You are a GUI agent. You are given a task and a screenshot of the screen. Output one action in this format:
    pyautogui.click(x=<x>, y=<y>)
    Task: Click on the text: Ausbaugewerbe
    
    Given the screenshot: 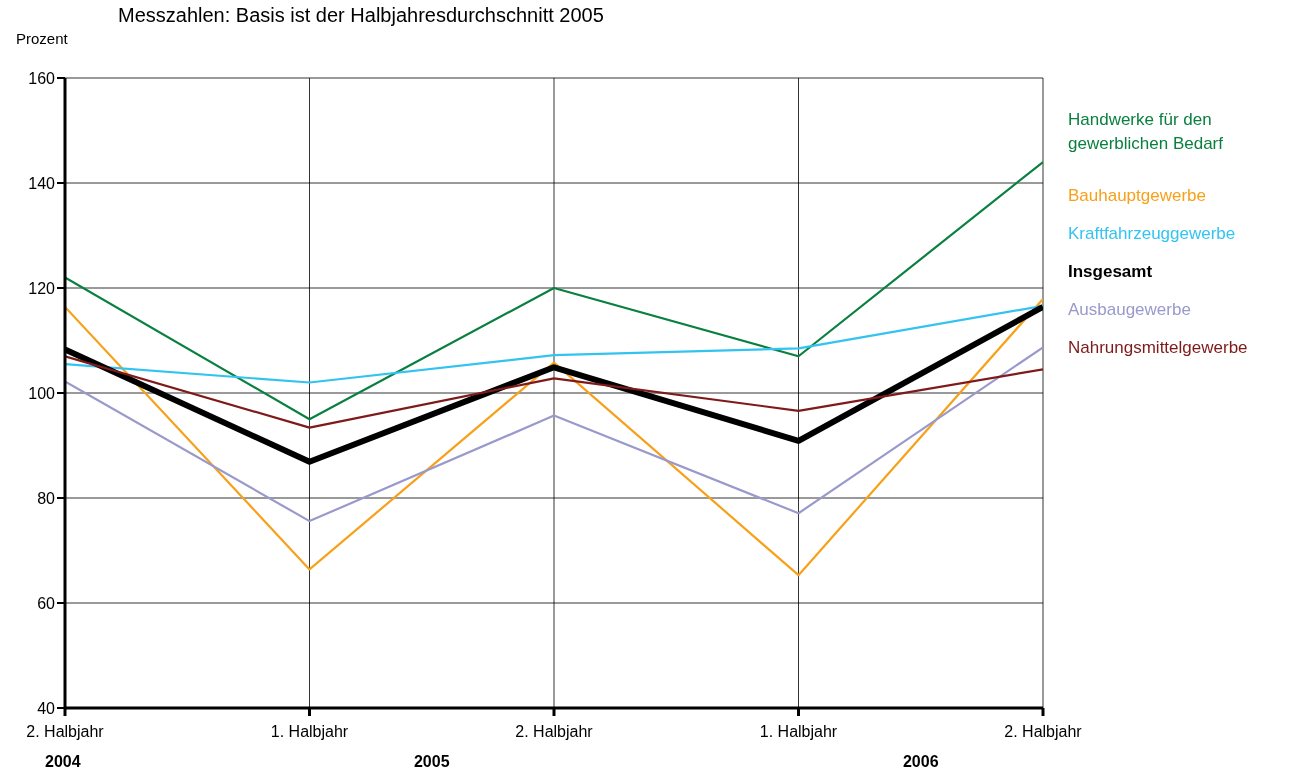 What is the action you would take?
    pyautogui.click(x=1130, y=310)
    